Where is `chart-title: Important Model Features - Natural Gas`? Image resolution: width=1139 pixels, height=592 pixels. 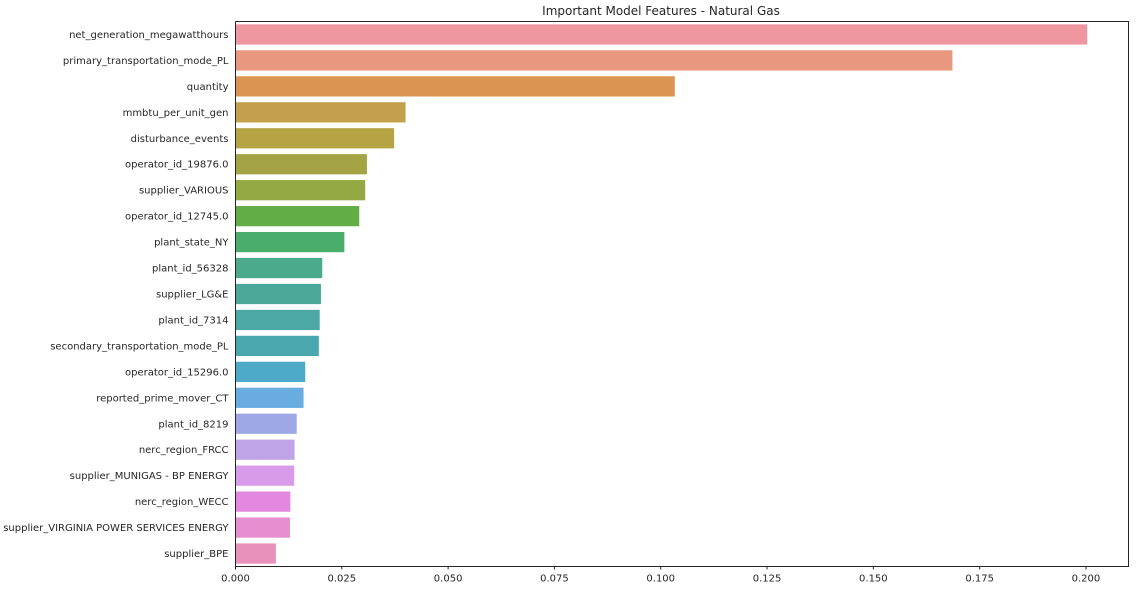
chart-title: Important Model Features - Natural Gas is located at coordinates (661, 11).